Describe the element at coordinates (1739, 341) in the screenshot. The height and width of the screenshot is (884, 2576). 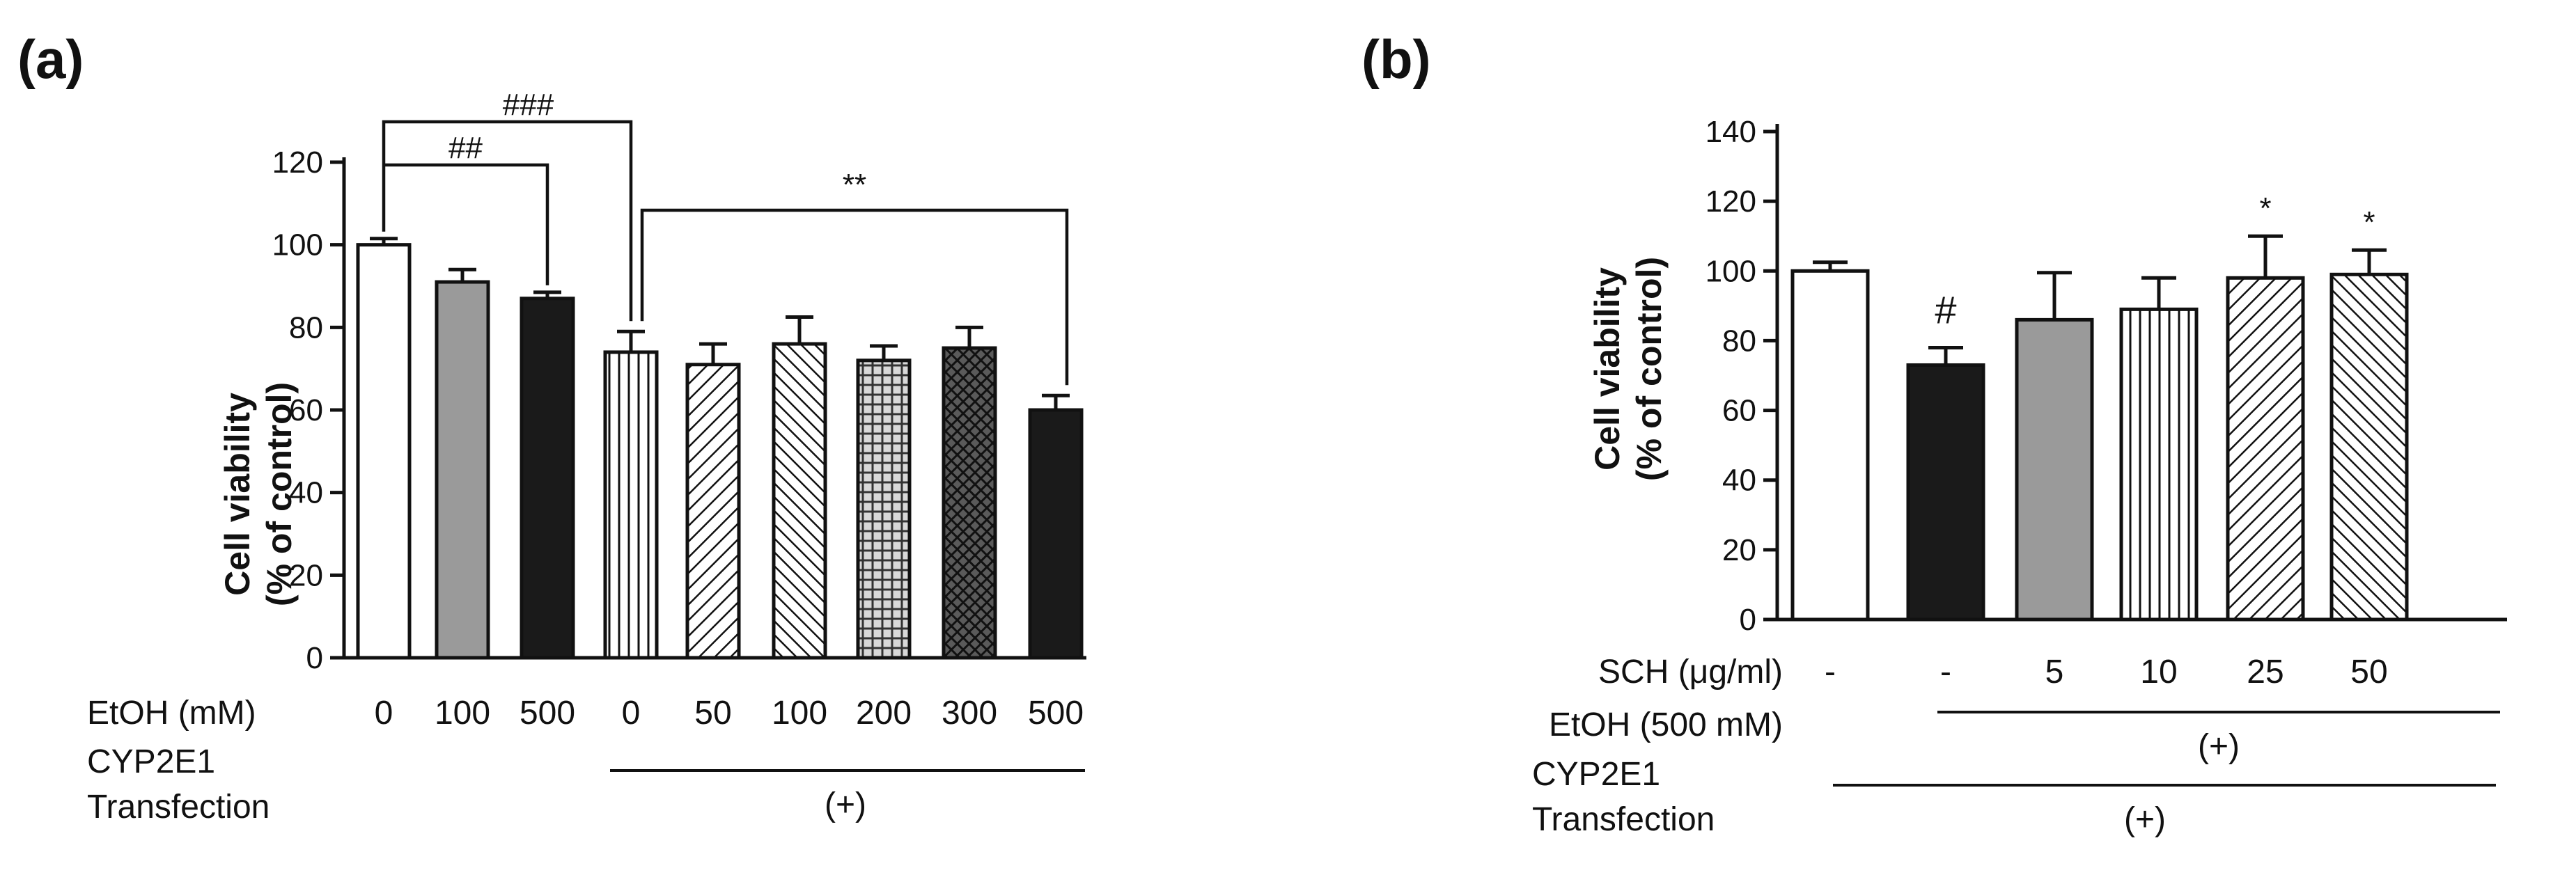
I see `panel-b-y-tick-label: 80` at that location.